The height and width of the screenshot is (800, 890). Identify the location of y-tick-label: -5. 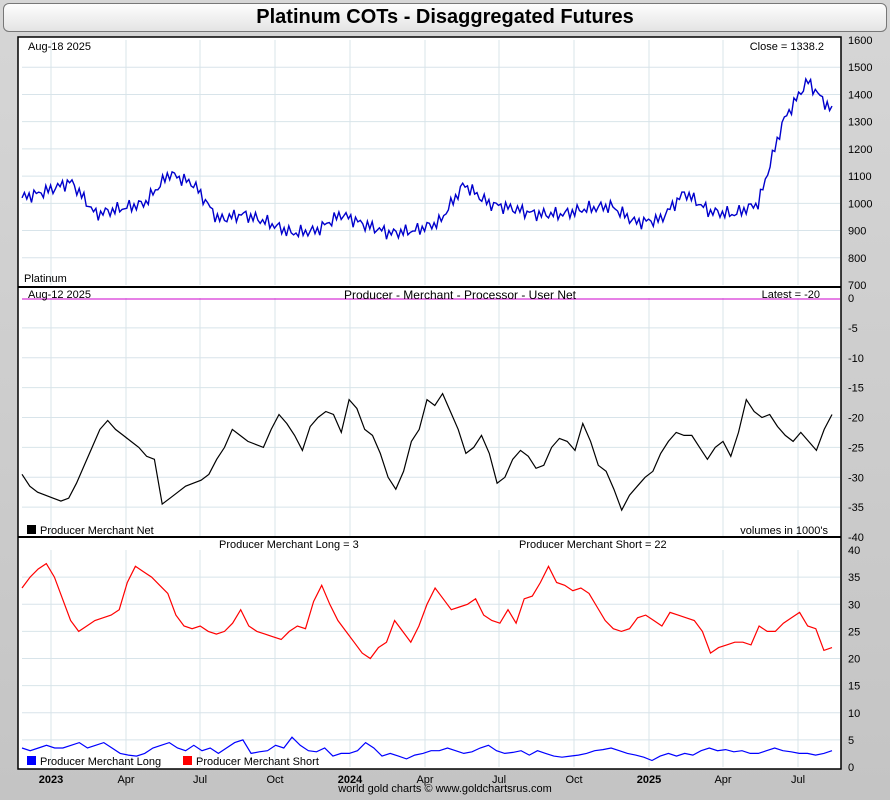
(853, 329).